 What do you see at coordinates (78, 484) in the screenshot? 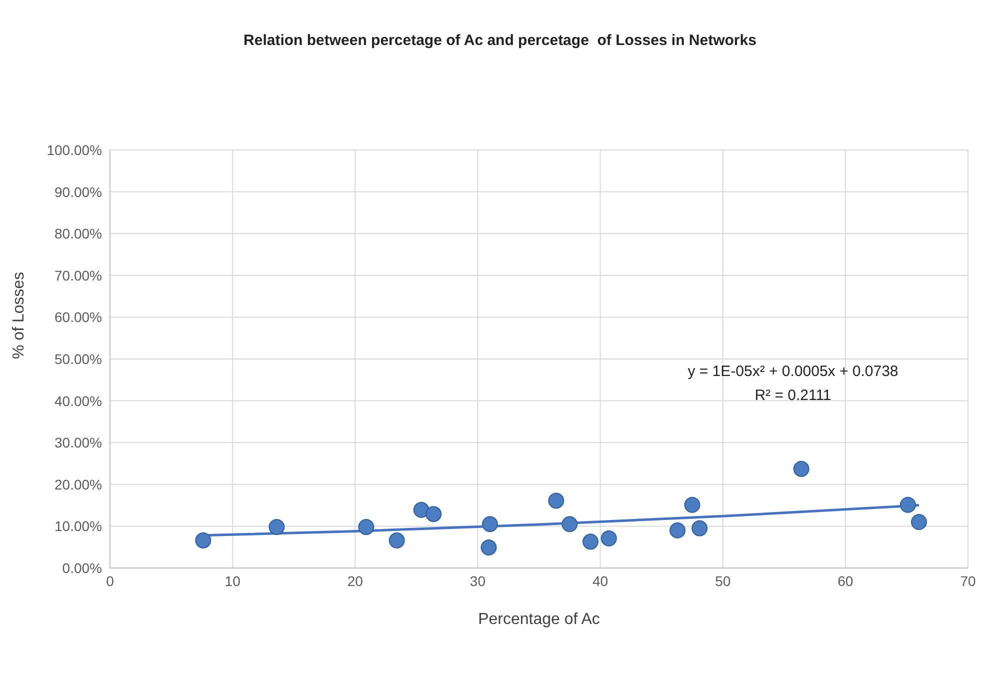
I see `y-tick-label: 20.00%` at bounding box center [78, 484].